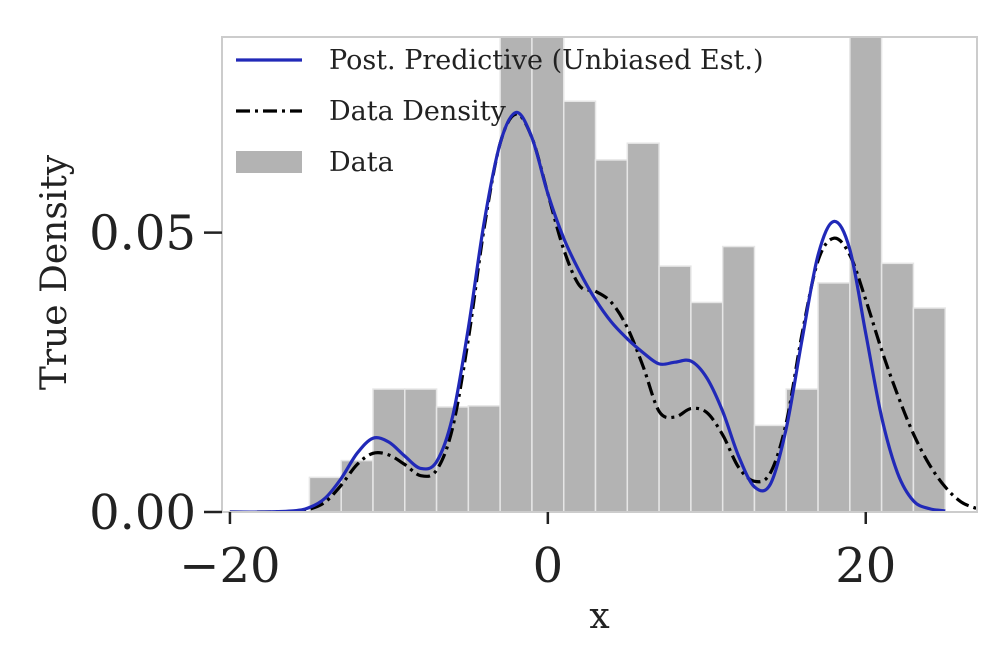 Image resolution: width=1006 pixels, height=672 pixels. What do you see at coordinates (142, 513) in the screenshot?
I see `y-tick-label: 0.00` at bounding box center [142, 513].